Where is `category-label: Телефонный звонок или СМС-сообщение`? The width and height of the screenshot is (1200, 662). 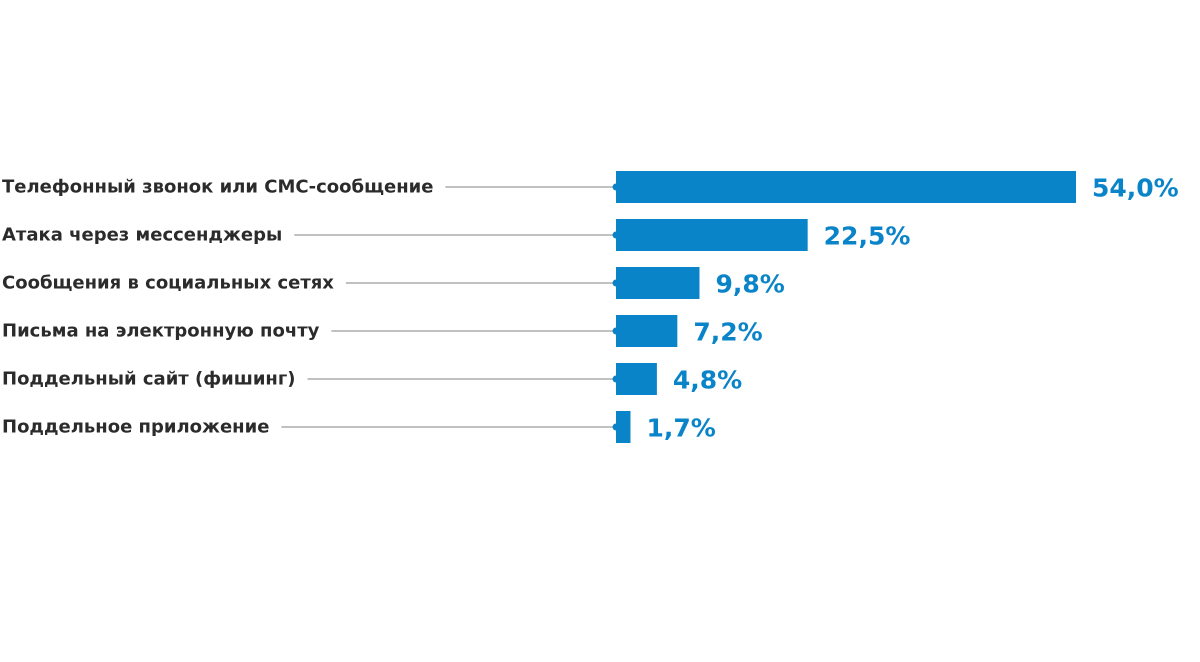 category-label: Телефонный звонок или СМС-сообщение is located at coordinates (217, 187).